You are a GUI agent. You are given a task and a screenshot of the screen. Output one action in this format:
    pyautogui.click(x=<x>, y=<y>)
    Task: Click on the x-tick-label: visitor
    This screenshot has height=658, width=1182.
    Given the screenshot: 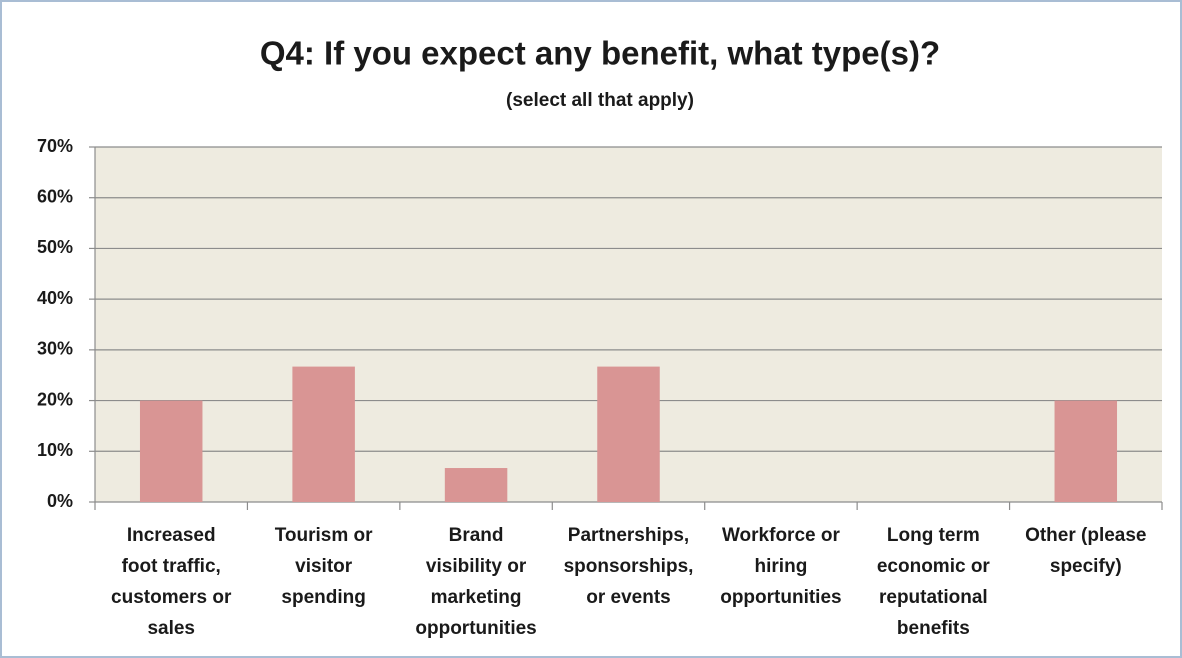 What is the action you would take?
    pyautogui.click(x=324, y=566)
    